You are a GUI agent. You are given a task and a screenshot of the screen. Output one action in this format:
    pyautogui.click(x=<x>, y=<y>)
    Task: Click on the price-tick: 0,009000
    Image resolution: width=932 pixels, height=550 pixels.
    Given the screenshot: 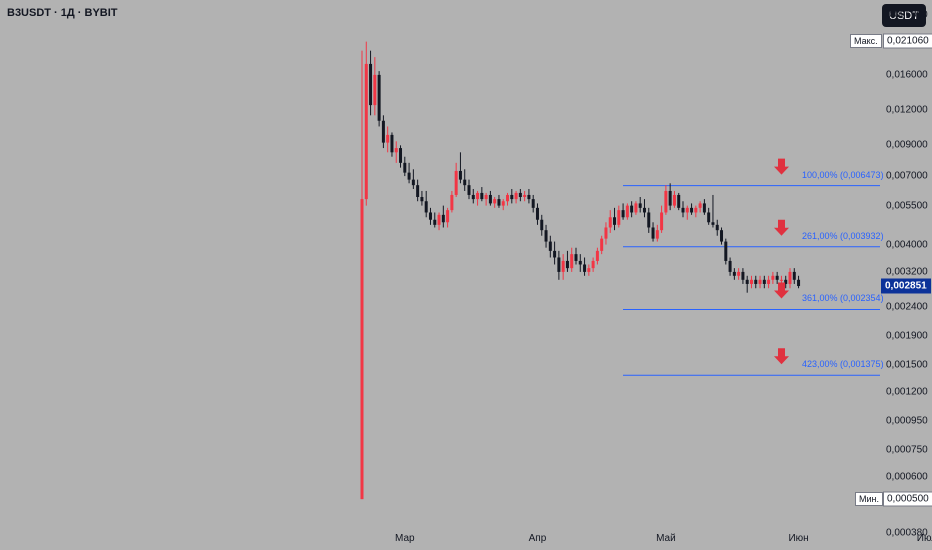 What is the action you would take?
    pyautogui.click(x=907, y=145)
    